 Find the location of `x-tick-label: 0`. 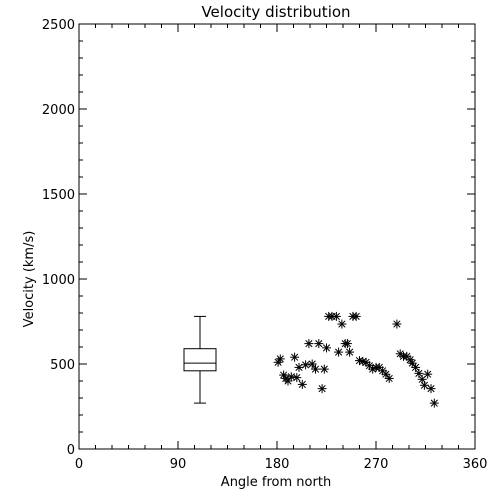

x-tick-label: 0 is located at coordinates (79, 464).